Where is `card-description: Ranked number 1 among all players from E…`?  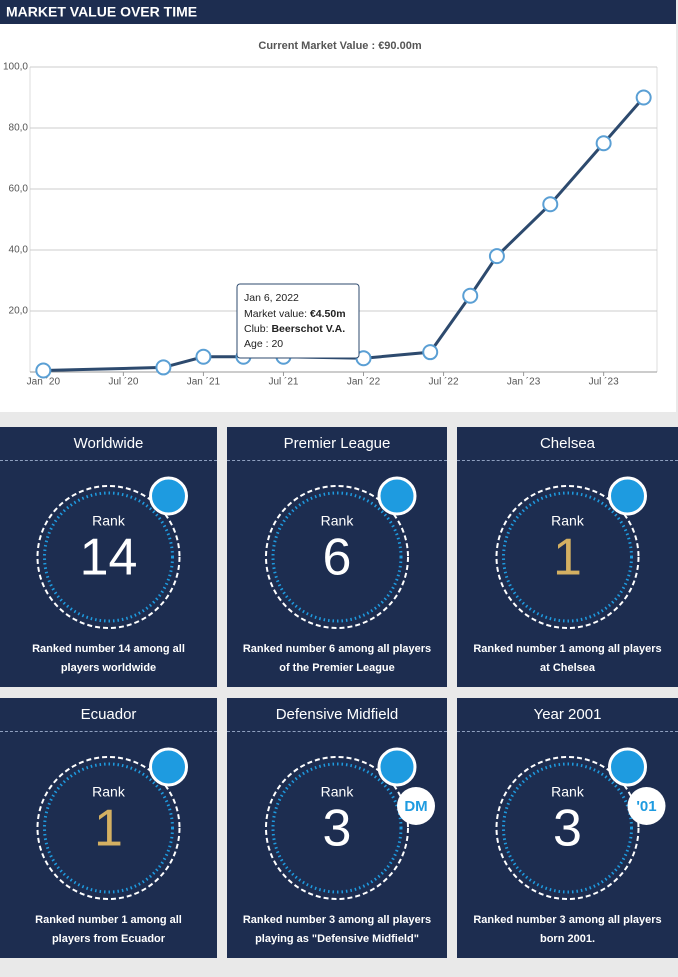
card-description: Ranked number 1 among all players from E… is located at coordinates (108, 929).